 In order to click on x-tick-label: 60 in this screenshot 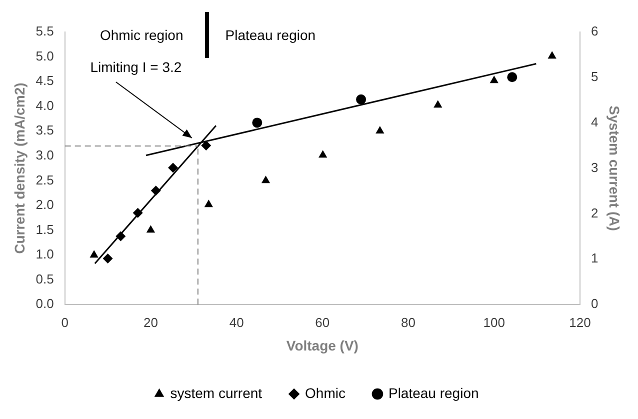, I will do `click(322, 322)`.